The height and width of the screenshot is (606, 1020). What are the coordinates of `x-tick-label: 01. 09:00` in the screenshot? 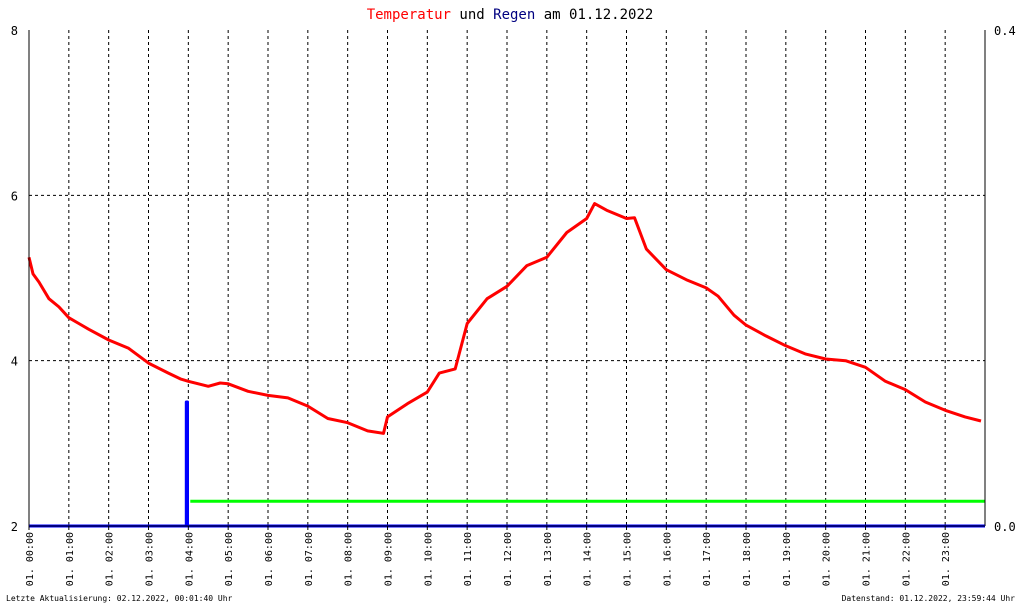 It's located at (389, 559).